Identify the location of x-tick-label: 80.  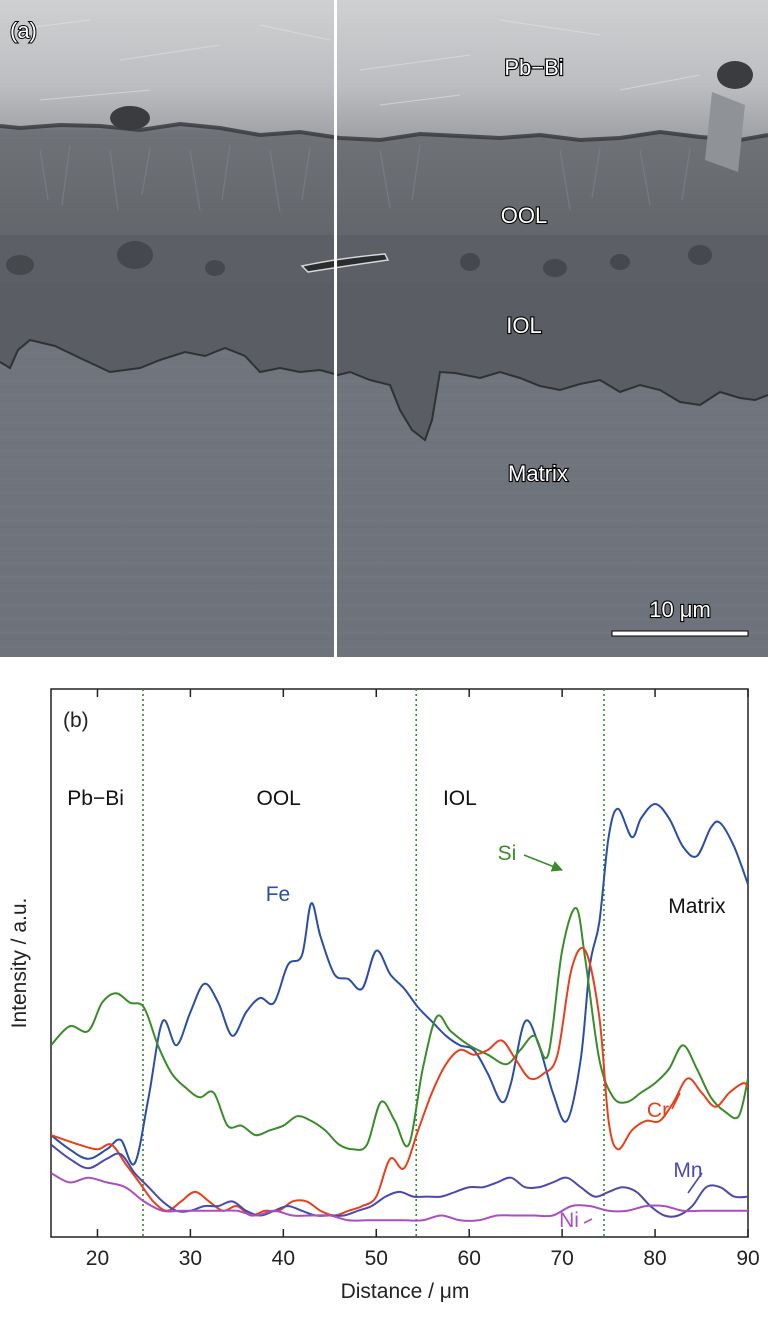
(654, 1258).